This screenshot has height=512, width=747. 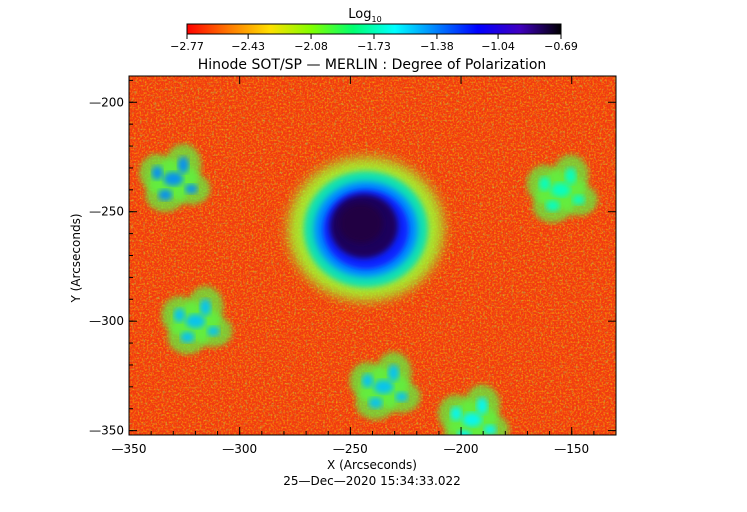 What do you see at coordinates (364, 15) in the screenshot?
I see `colorbar-label: Log10` at bounding box center [364, 15].